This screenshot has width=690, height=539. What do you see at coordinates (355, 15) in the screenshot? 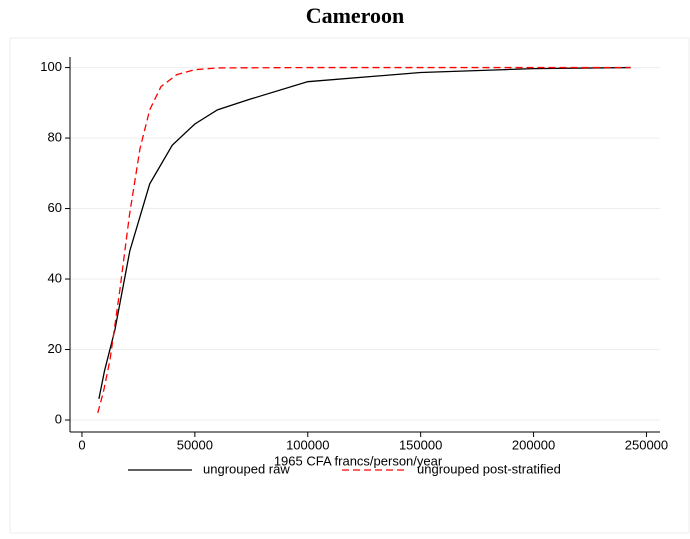
I see `chart-title: Cameroon` at bounding box center [355, 15].